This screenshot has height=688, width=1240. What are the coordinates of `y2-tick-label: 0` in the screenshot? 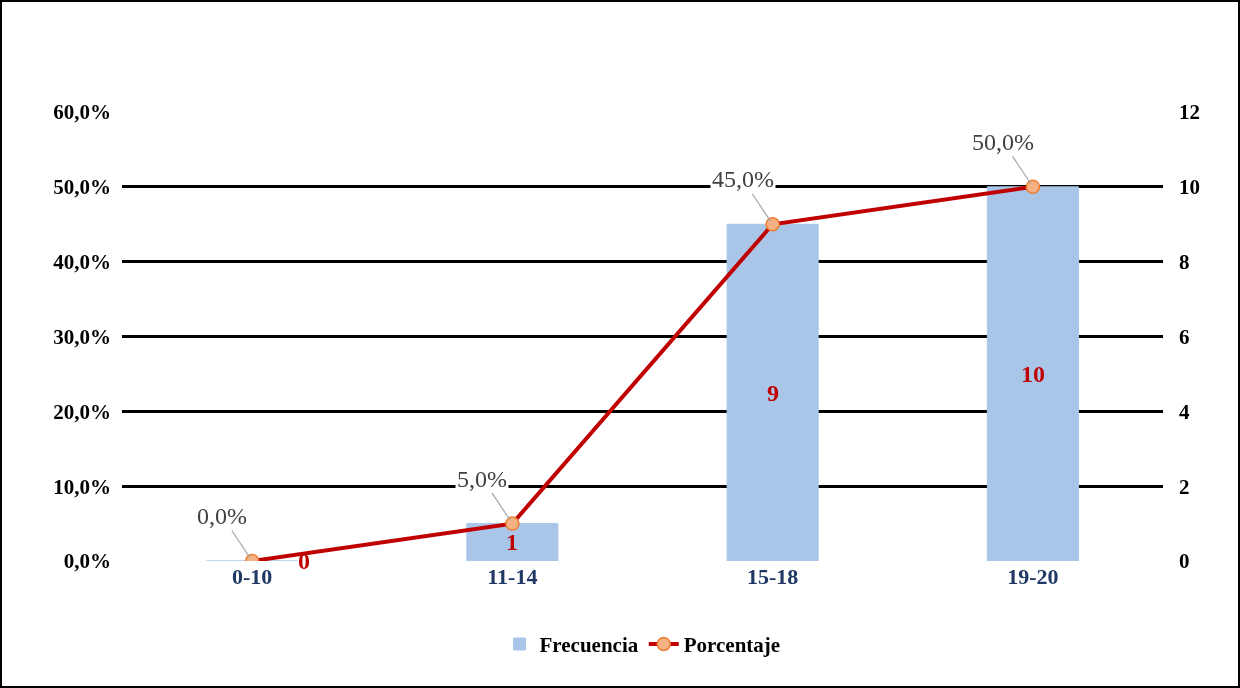 It's located at (1184, 561).